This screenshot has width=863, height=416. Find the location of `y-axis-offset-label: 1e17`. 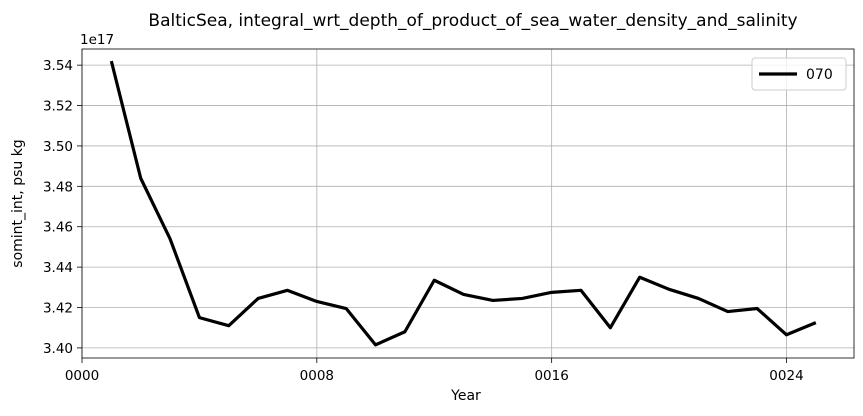

y-axis-offset-label: 1e17 is located at coordinates (97, 40).